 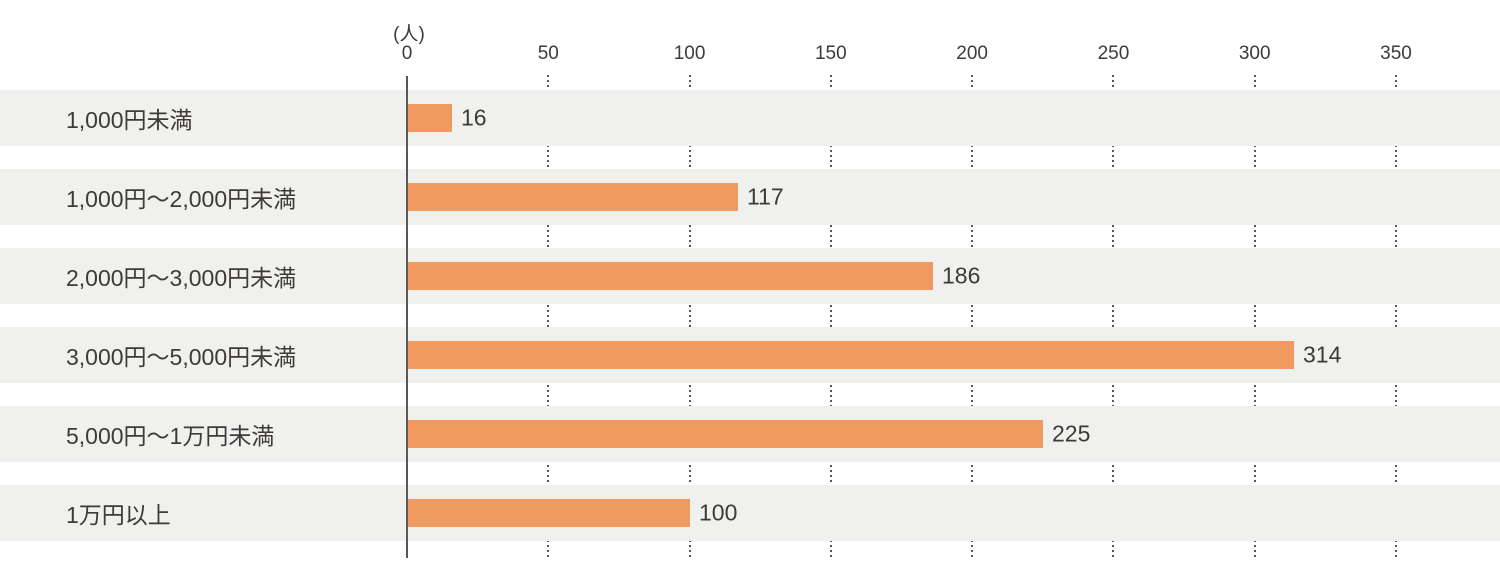 I want to click on x-tick-label: 250, so click(x=1113, y=53).